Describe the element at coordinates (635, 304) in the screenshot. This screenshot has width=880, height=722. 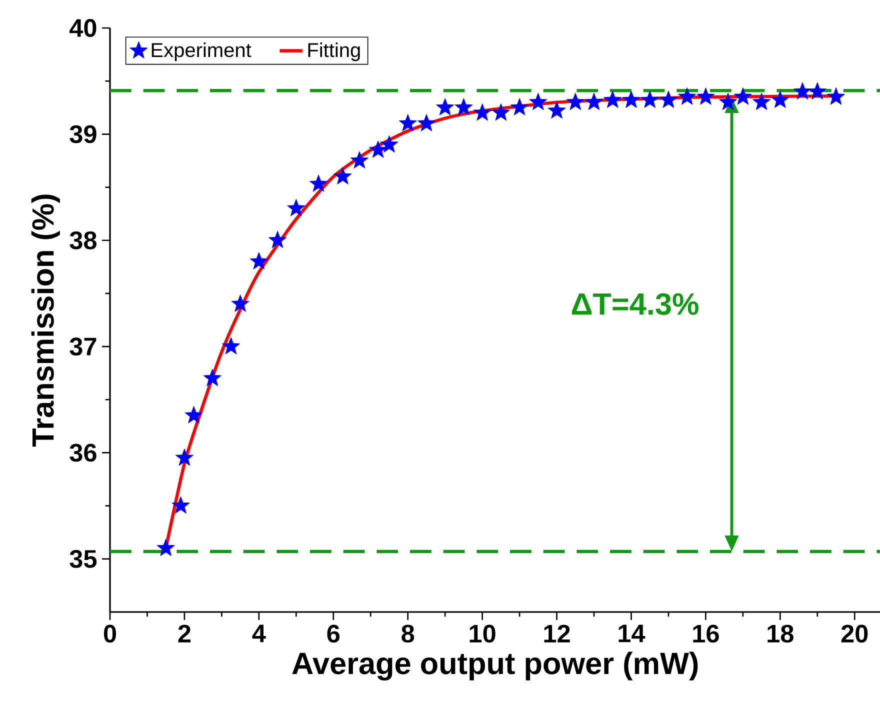
I see `annotation: ΔT=4.3%` at that location.